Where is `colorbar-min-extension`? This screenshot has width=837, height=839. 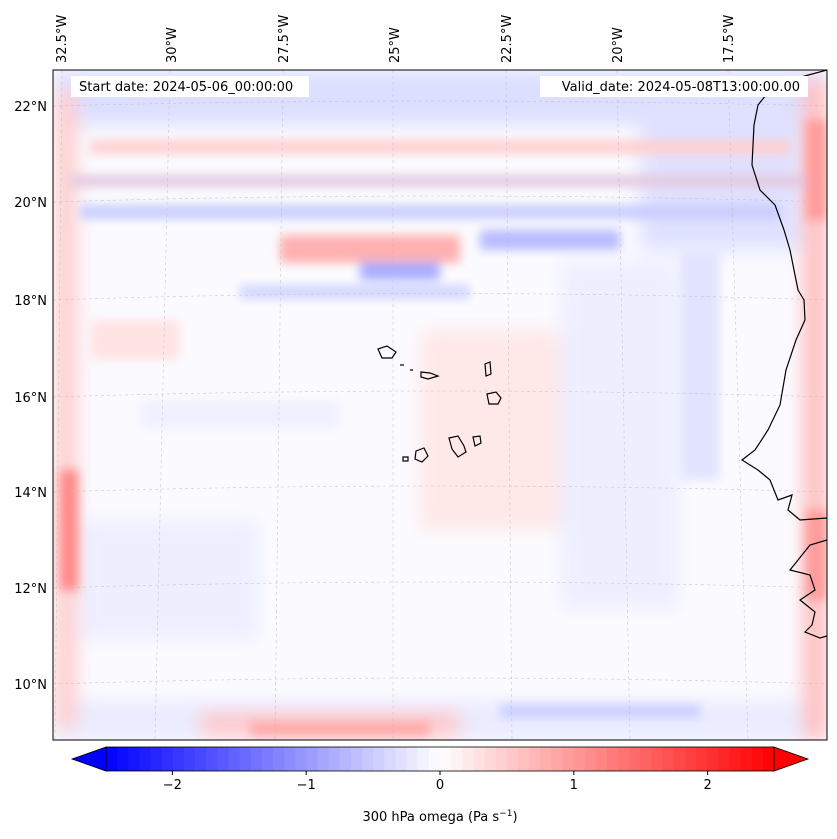 colorbar-min-extension is located at coordinates (88, 759).